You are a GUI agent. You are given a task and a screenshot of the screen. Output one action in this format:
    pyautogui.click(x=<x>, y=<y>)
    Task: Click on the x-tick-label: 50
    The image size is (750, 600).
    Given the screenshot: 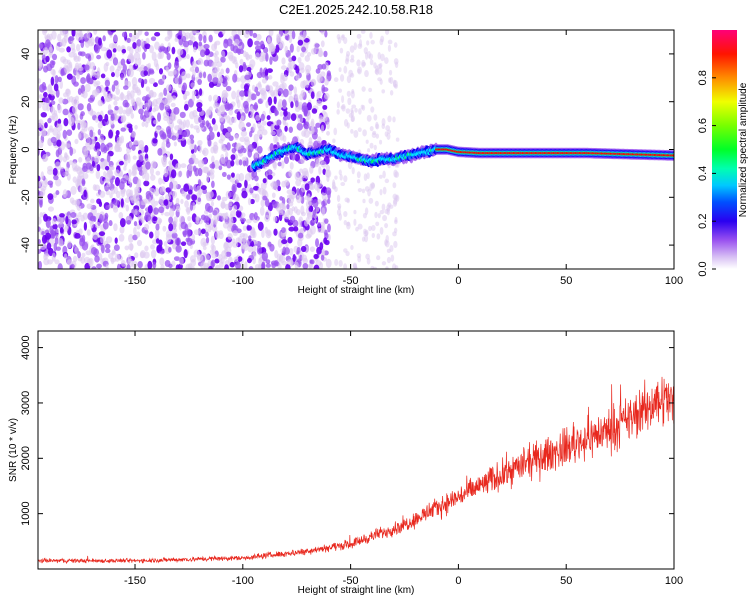 What is the action you would take?
    pyautogui.click(x=566, y=581)
    